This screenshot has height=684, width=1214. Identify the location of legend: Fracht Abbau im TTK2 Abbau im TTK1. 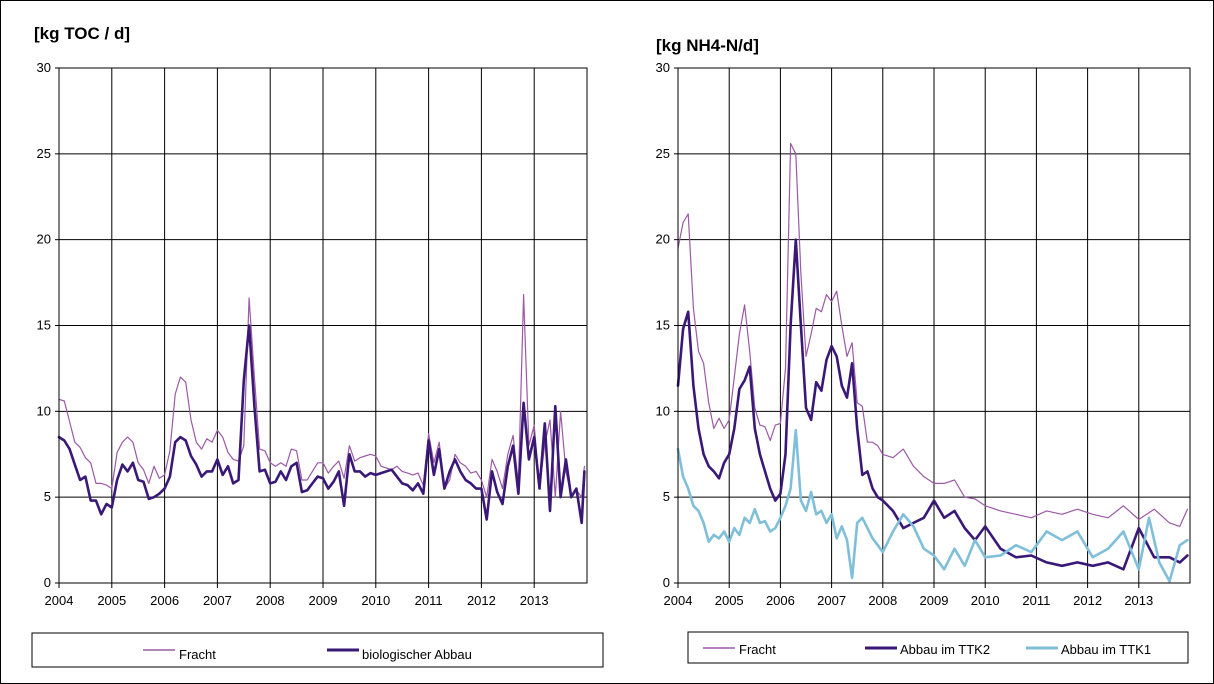
(938, 647).